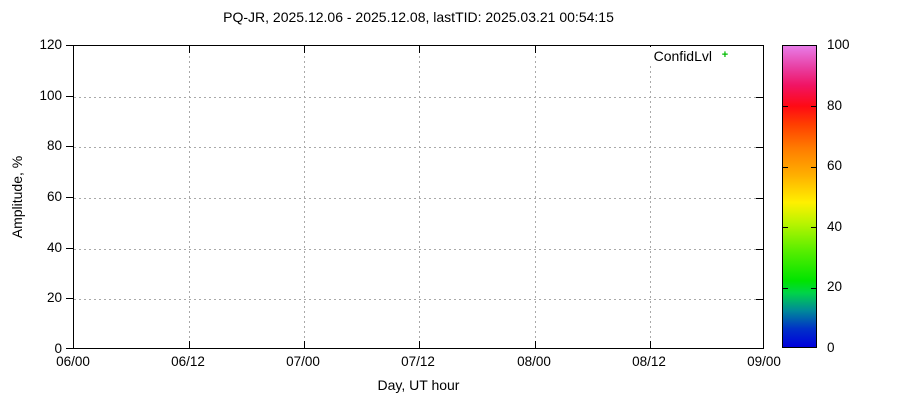 This screenshot has width=900, height=400. Describe the element at coordinates (54, 196) in the screenshot. I see `y-tick-label: 60` at that location.